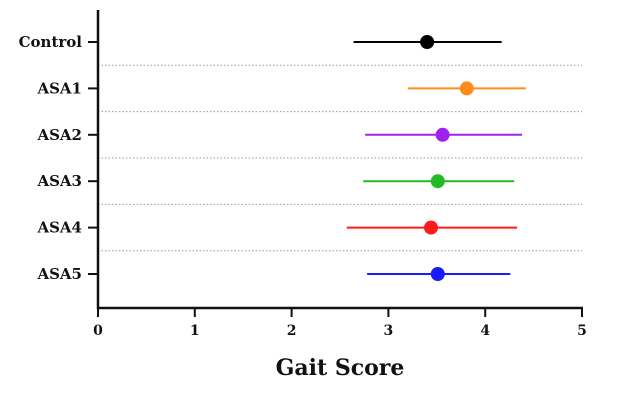  I want to click on category-label: ASA5, so click(59, 274).